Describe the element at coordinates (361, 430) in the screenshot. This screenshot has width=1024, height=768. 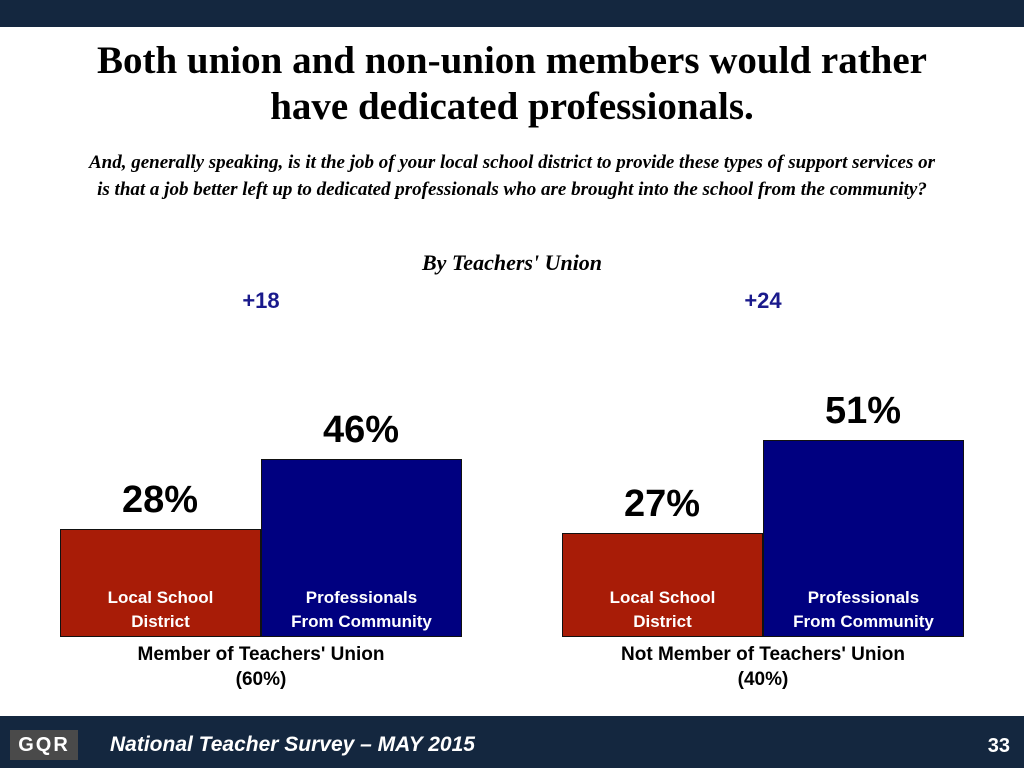
I see `value-label: 46%` at that location.